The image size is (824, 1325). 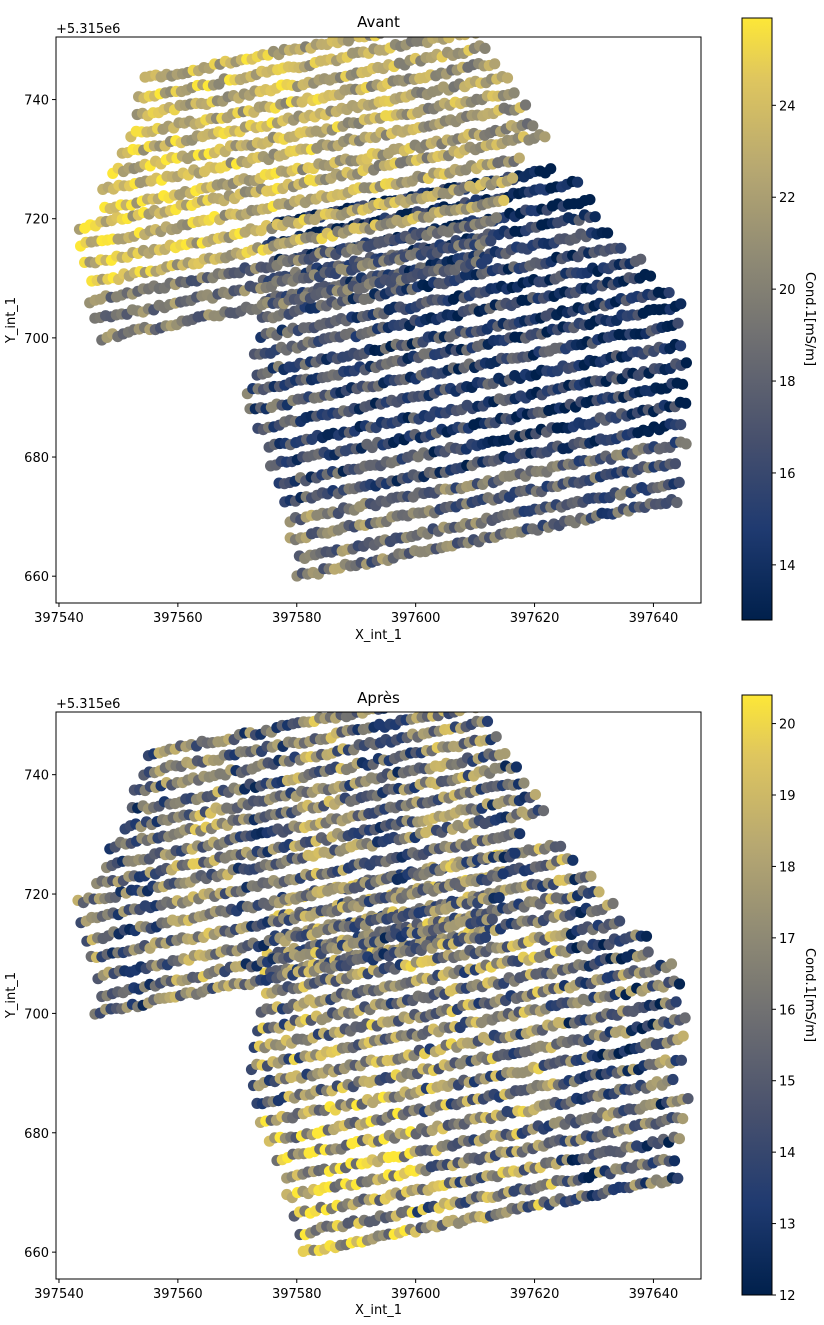 What do you see at coordinates (787, 198) in the screenshot?
I see `colorbar-tick-label: 22` at bounding box center [787, 198].